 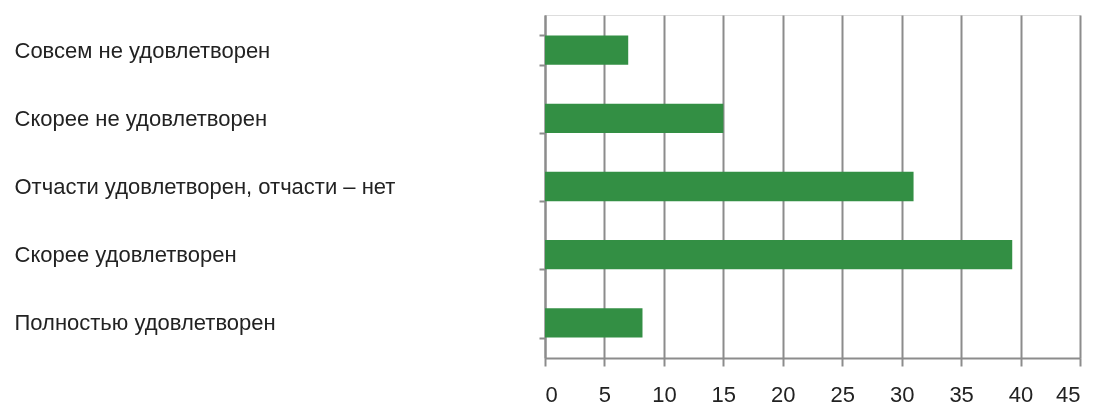 What do you see at coordinates (551, 394) in the screenshot?
I see `x-tick-label: 0` at bounding box center [551, 394].